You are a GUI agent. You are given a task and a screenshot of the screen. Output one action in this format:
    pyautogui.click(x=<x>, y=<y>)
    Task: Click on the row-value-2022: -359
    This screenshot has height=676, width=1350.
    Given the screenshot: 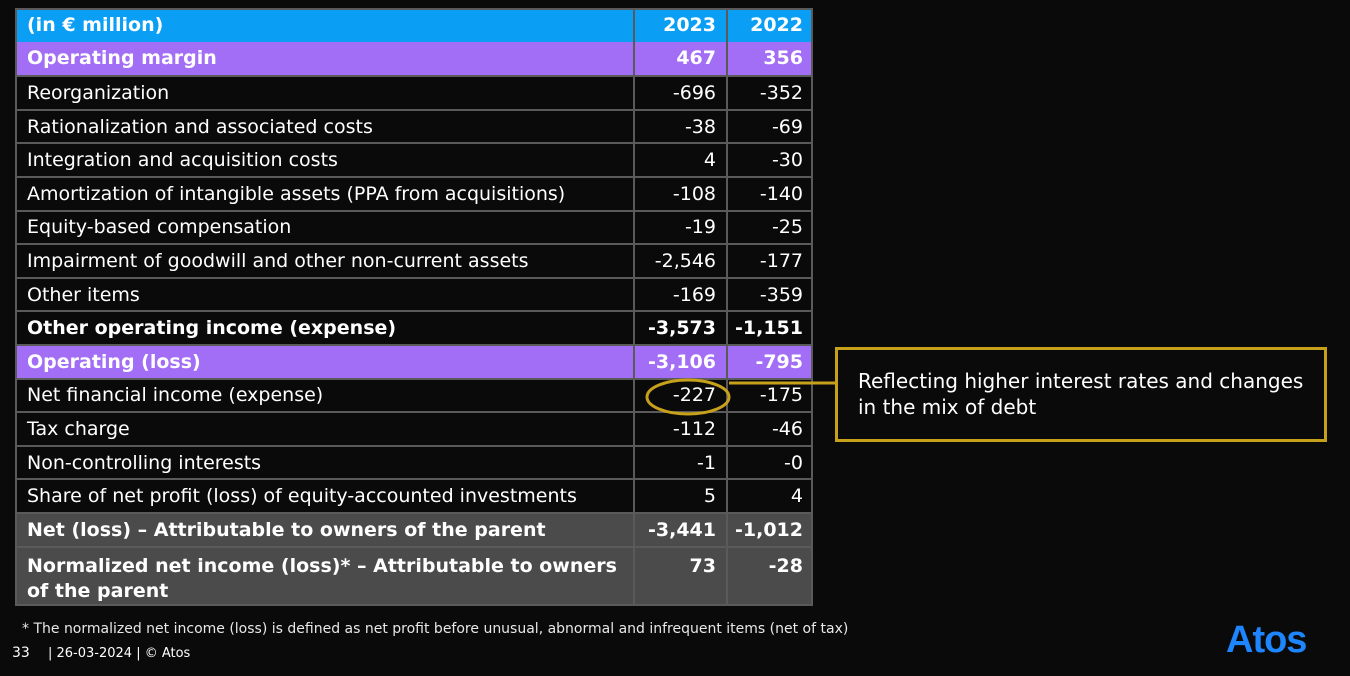 What is the action you would take?
    pyautogui.click(x=781, y=294)
    